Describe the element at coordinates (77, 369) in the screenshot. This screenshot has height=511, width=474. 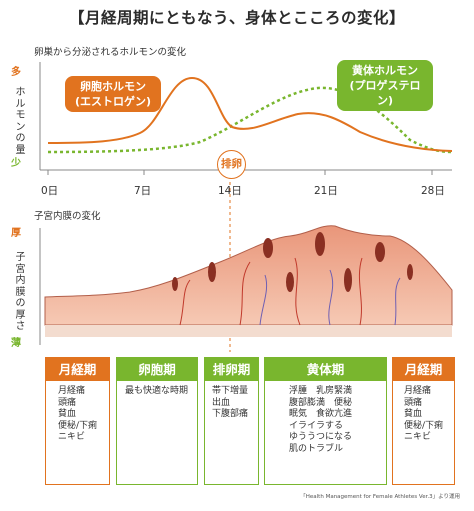
I see `phase-menstrual-1-title: 月経期` at that location.